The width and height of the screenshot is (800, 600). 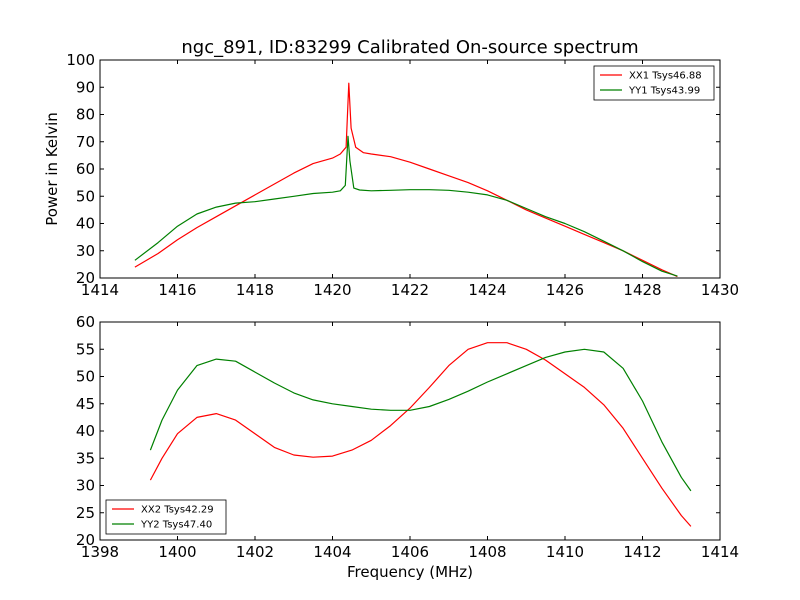 What do you see at coordinates (85, 142) in the screenshot?
I see `y-tick-label: 70` at bounding box center [85, 142].